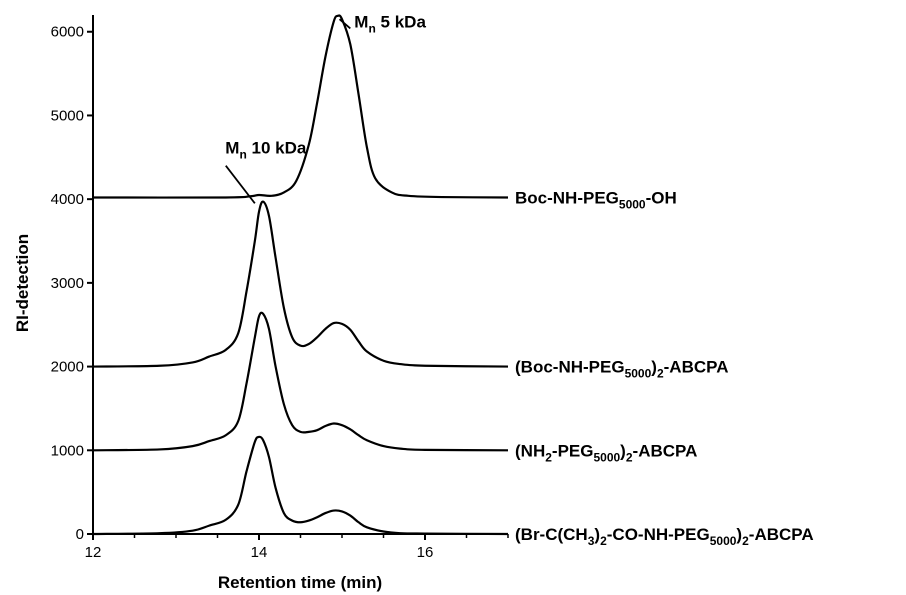 This screenshot has height=595, width=906. What do you see at coordinates (664, 536) in the screenshot?
I see `series-label-4: (Br-C(CH3​)2​-CO-NH-PEG5000​)2​-ABCPA` at bounding box center [664, 536].